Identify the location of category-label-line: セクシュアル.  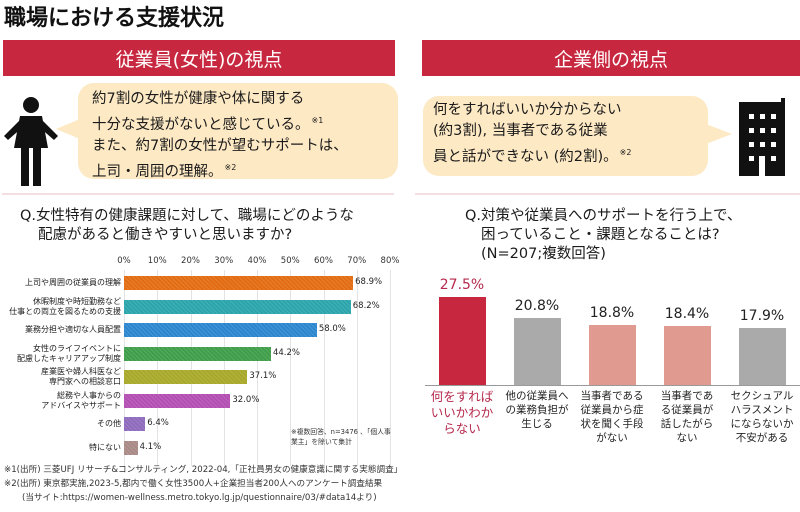
(762, 396).